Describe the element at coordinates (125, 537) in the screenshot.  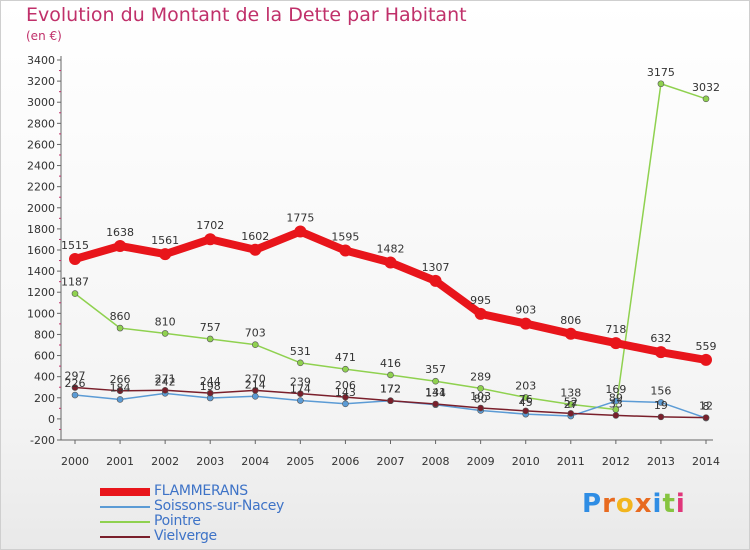
I see `legend-swatch-vielverge` at that location.